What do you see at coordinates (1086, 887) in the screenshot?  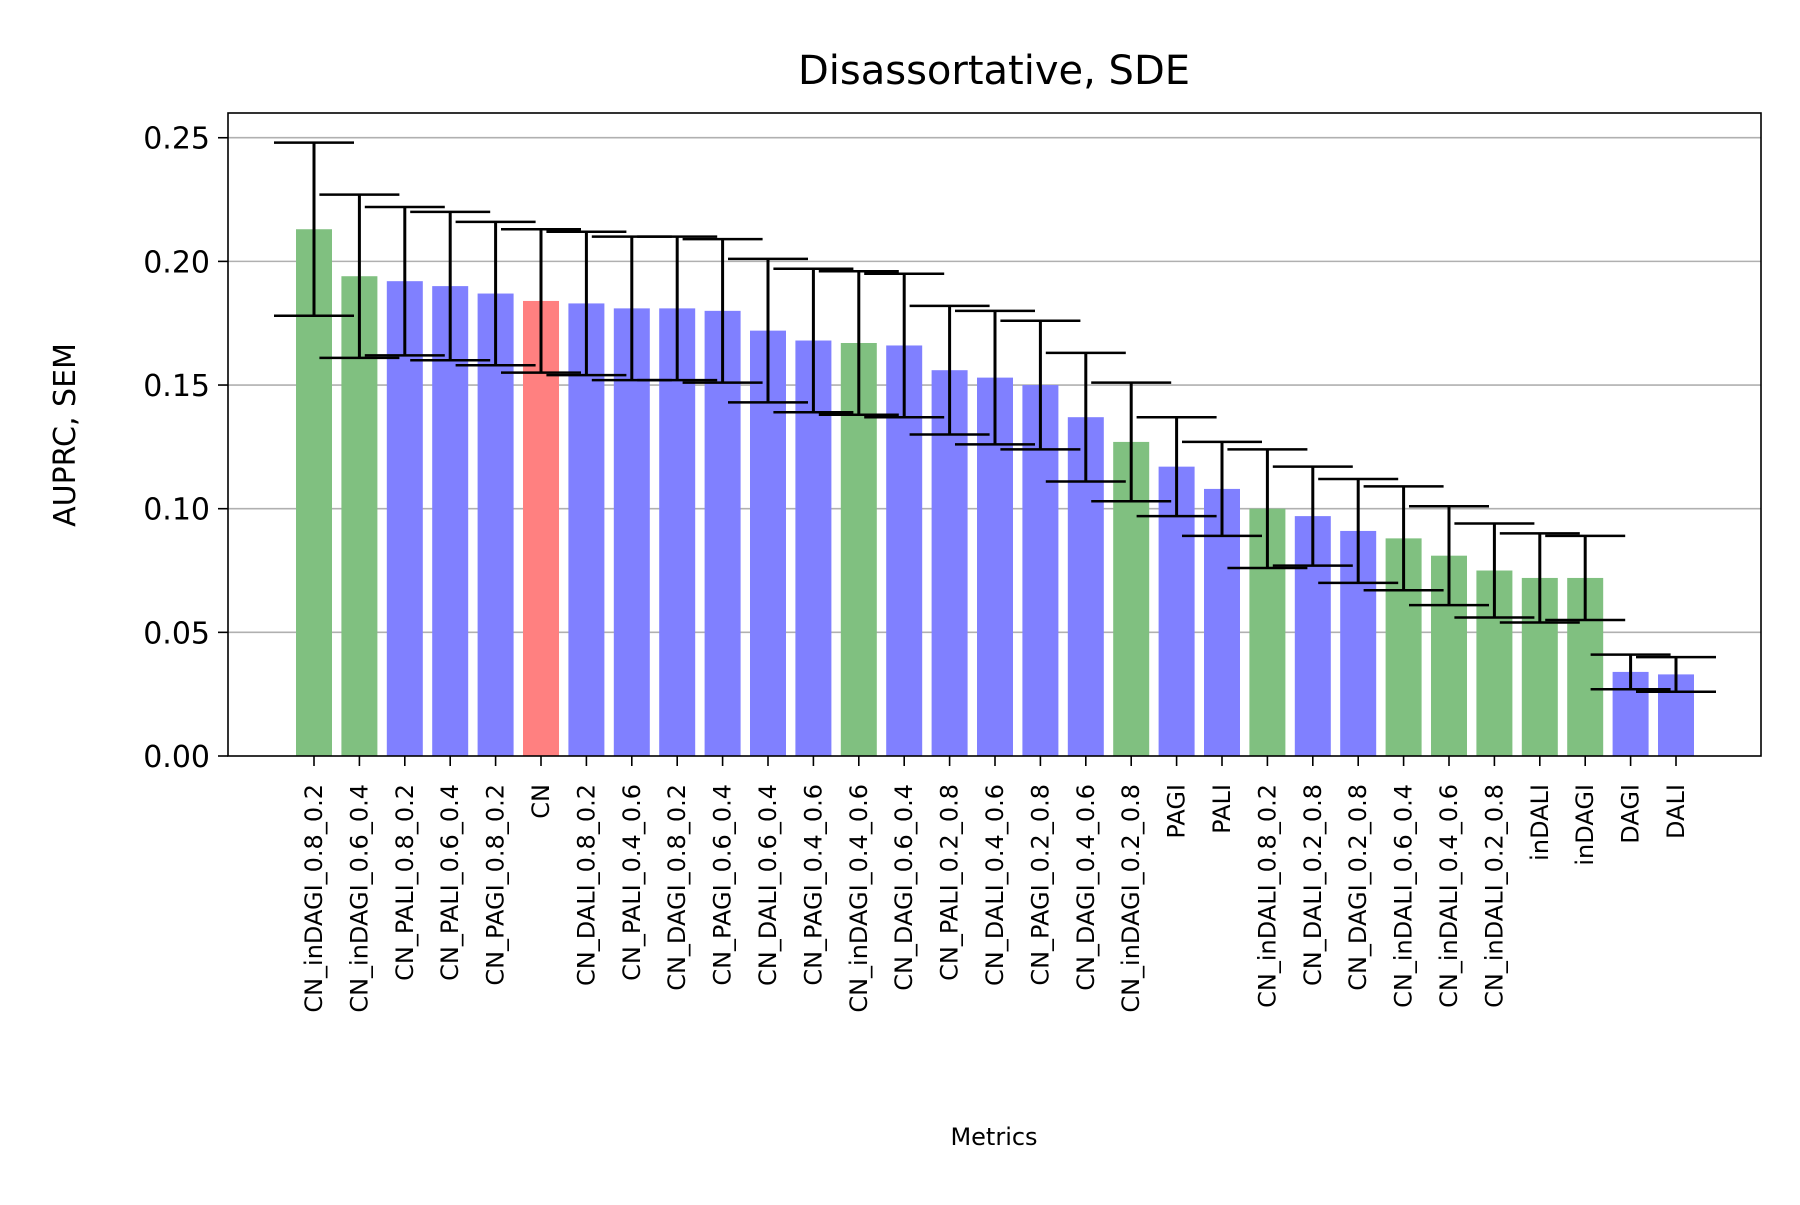 I see `x-tick-label: CN_DAGI_0.4_0.6` at bounding box center [1086, 887].